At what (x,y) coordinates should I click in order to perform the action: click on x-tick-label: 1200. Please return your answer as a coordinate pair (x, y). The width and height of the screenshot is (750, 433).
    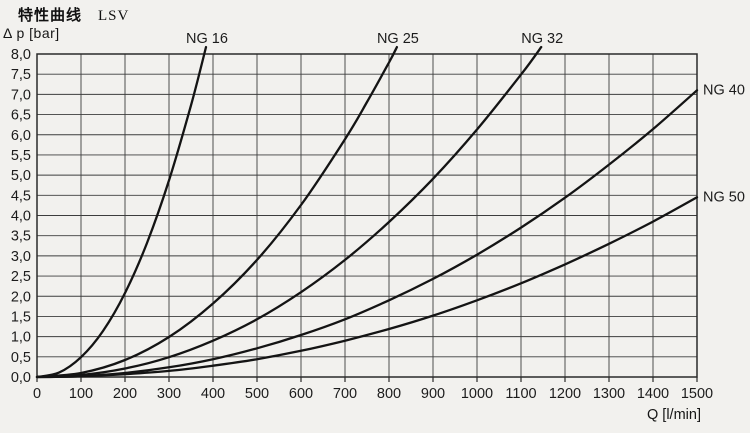
    Looking at the image, I should click on (565, 394).